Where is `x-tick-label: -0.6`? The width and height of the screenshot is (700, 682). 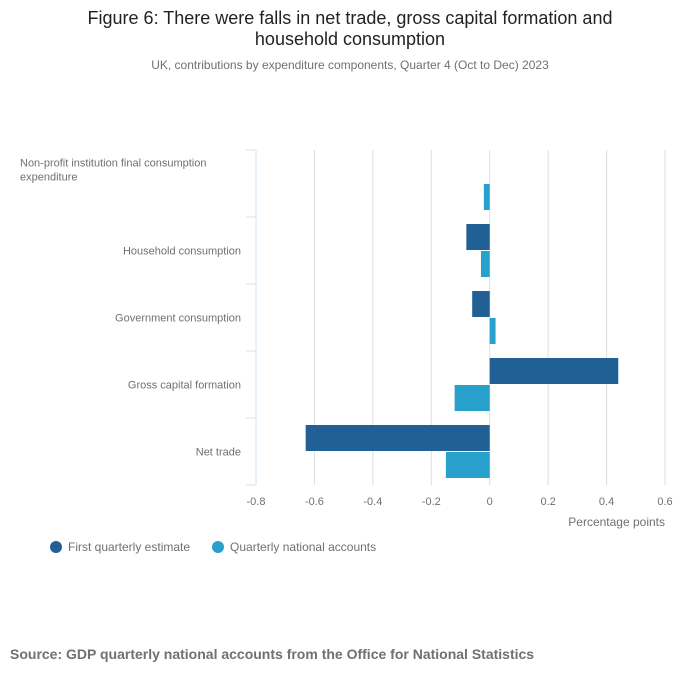 x-tick-label: -0.6 is located at coordinates (314, 502).